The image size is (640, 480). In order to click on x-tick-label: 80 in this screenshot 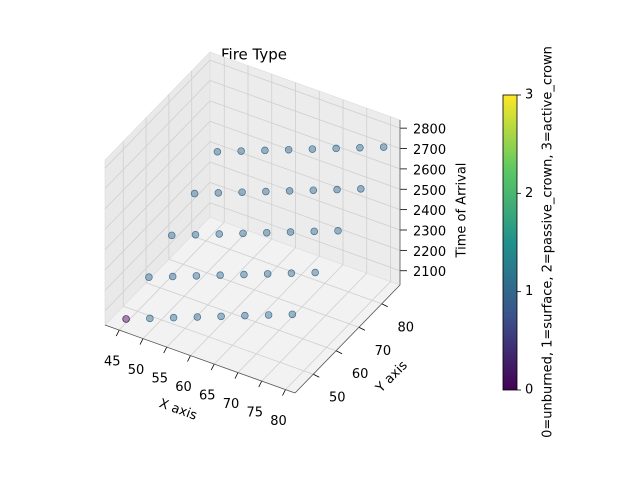, I will do `click(278, 421)`.